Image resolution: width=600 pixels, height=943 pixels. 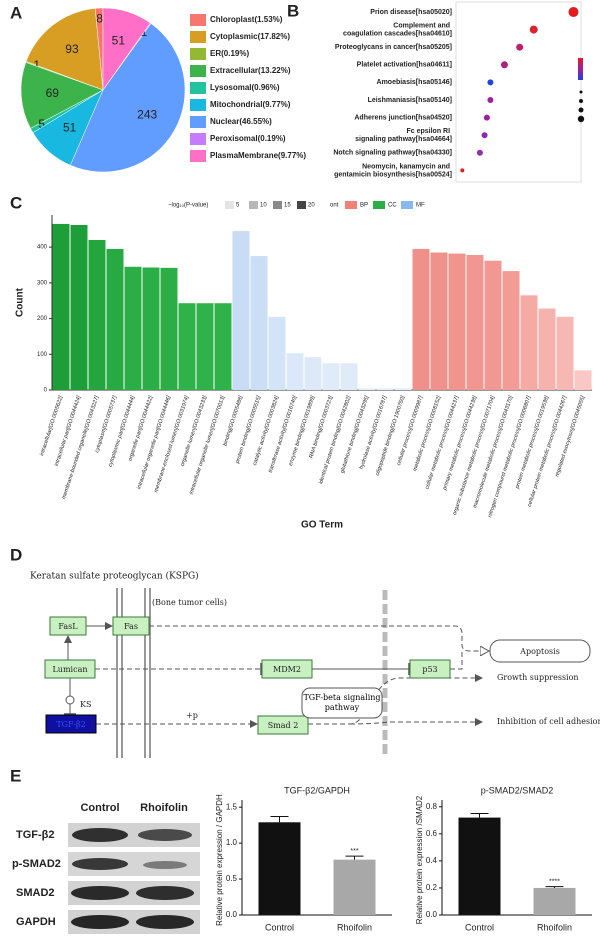 I want to click on y-tick-label: 200, so click(x=42, y=319).